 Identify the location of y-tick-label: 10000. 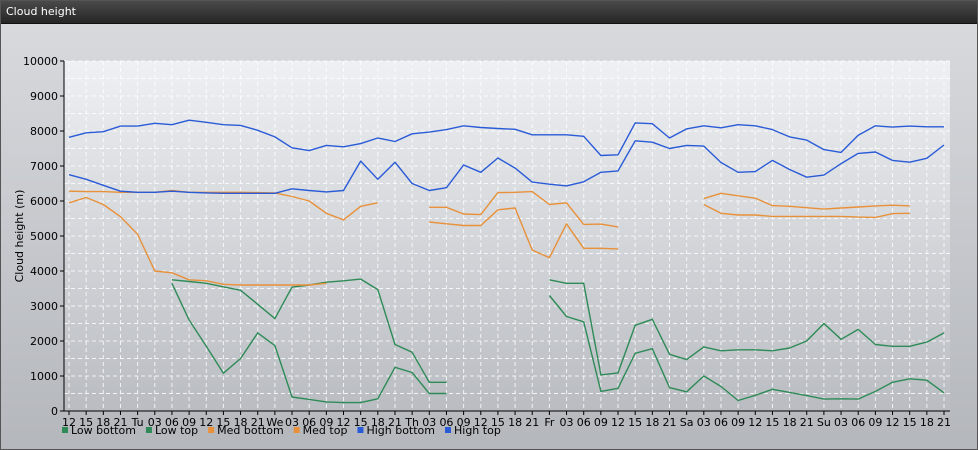
(40, 61).